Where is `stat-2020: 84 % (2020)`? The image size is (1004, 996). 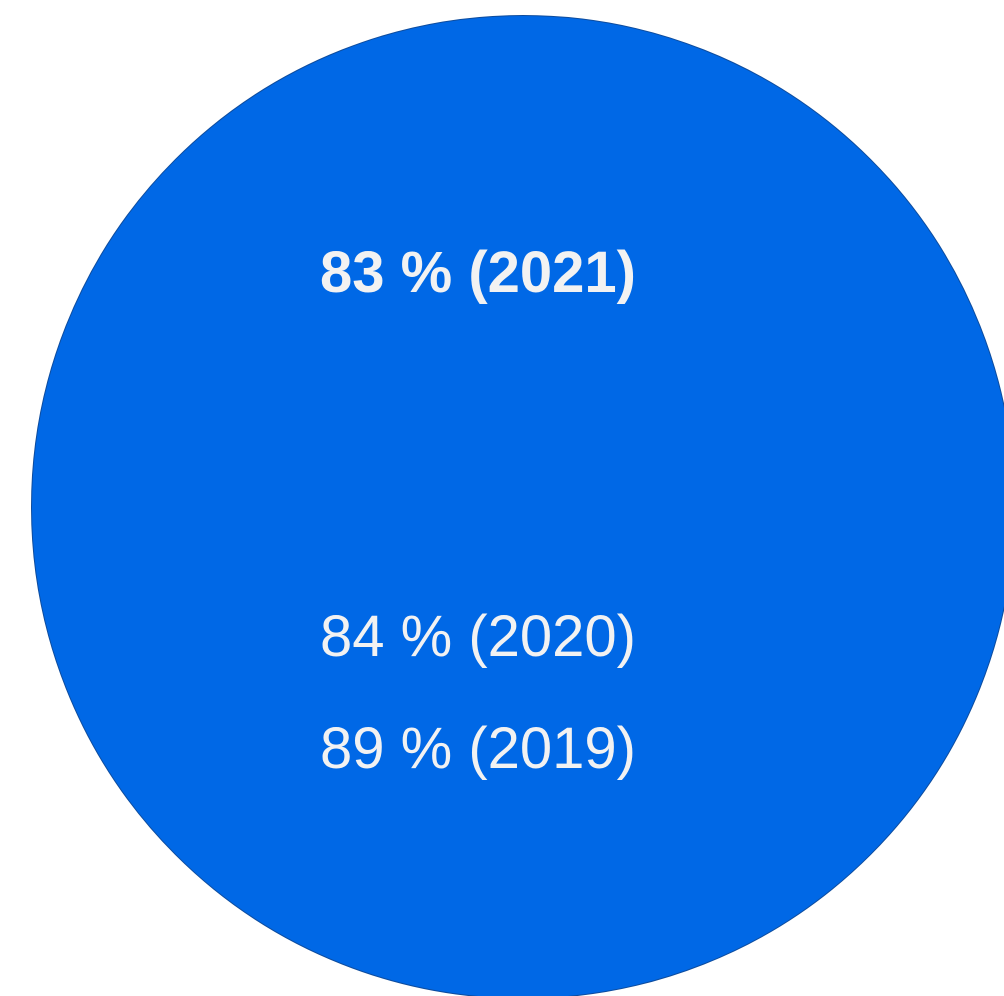 stat-2020: 84 % (2020) is located at coordinates (478, 636).